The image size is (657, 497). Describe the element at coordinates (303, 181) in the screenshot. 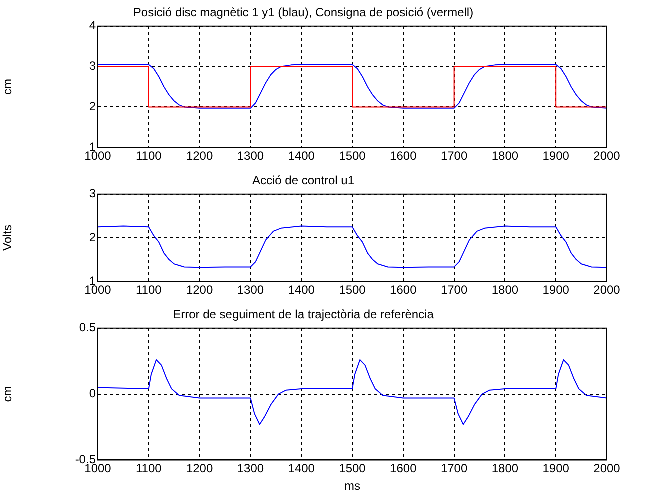

I see `chart-title: Acció de control u1` at that location.